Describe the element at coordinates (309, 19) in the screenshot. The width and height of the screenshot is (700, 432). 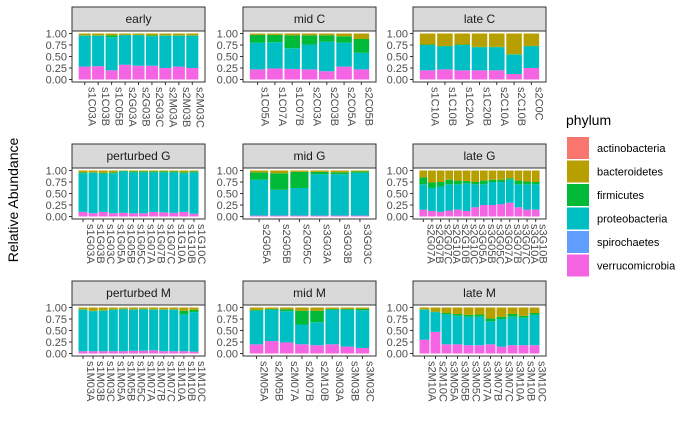
I see `facet-strip` at that location.